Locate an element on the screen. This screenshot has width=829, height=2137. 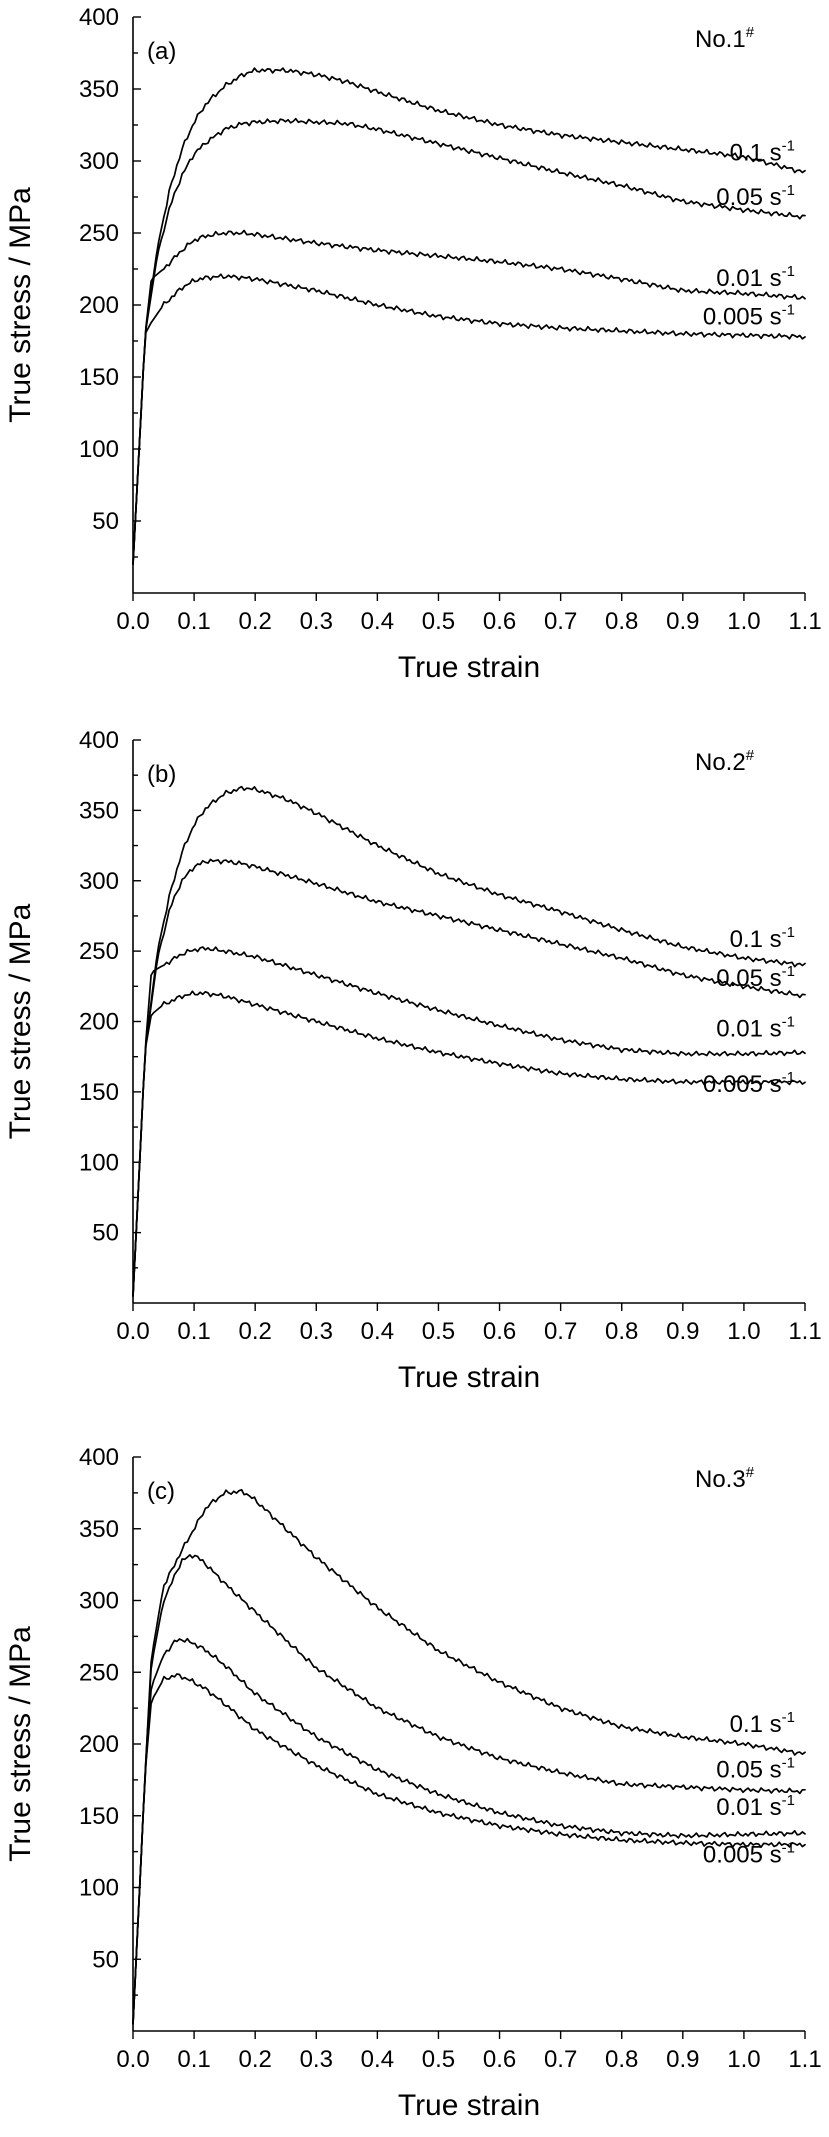
sample-label: No.1# is located at coordinates (725, 38).